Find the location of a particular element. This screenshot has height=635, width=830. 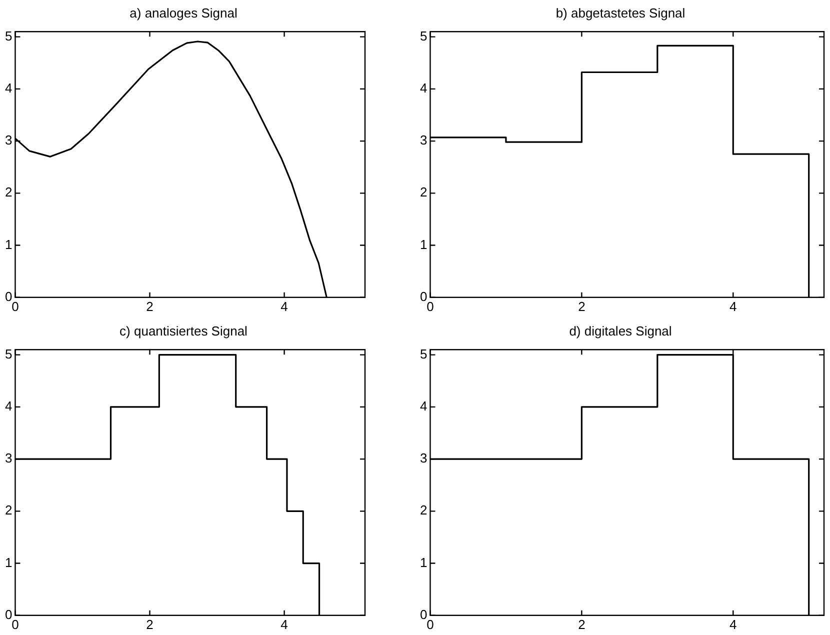

chart-title: c) quantisiertes Signal is located at coordinates (184, 330).